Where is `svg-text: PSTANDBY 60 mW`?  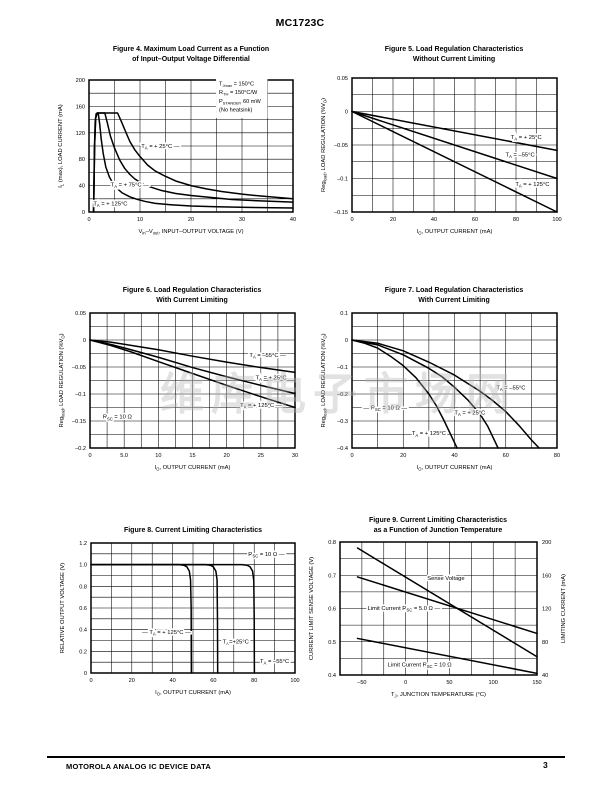
svg-text: PSTANDBY 60 mW is located at coordinates (240, 102).